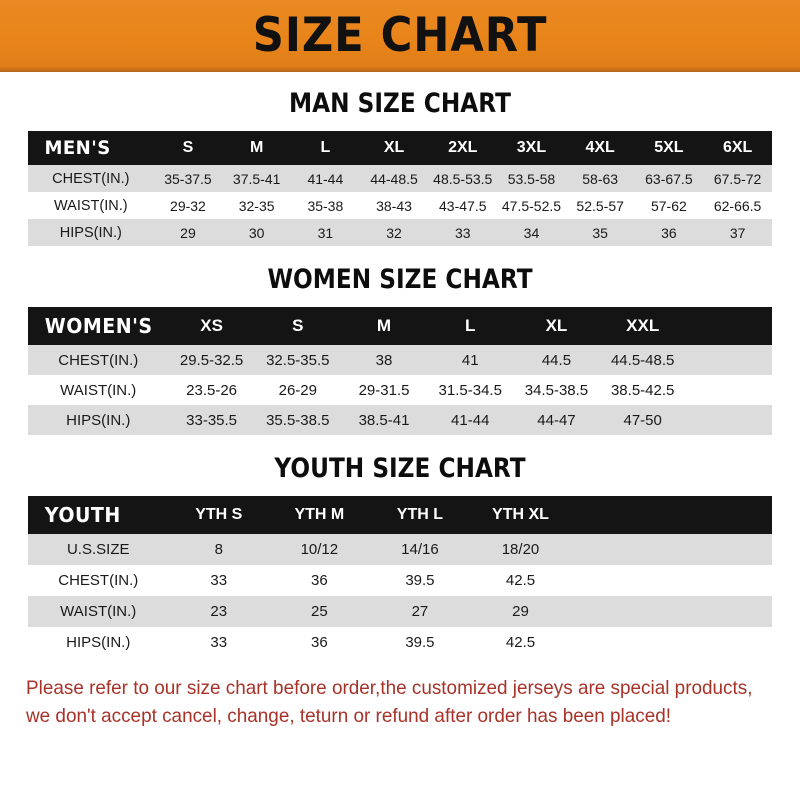  What do you see at coordinates (400, 580) in the screenshot?
I see `table-row: CHEST(IN.) 33 36 39.5 42.5` at bounding box center [400, 580].